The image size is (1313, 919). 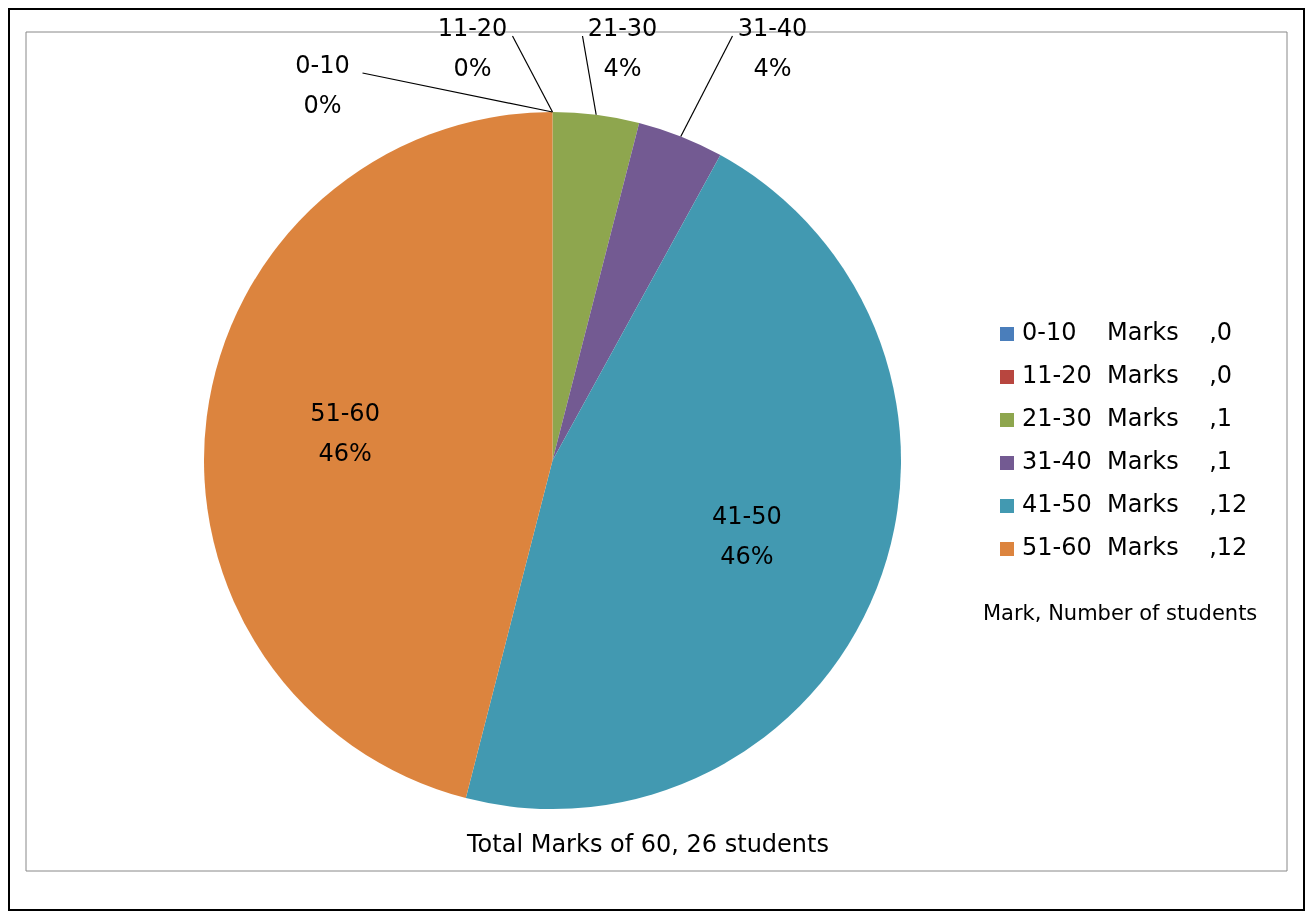 I want to click on legend-label: 41-50 Marks ,12, so click(x=1135, y=504).